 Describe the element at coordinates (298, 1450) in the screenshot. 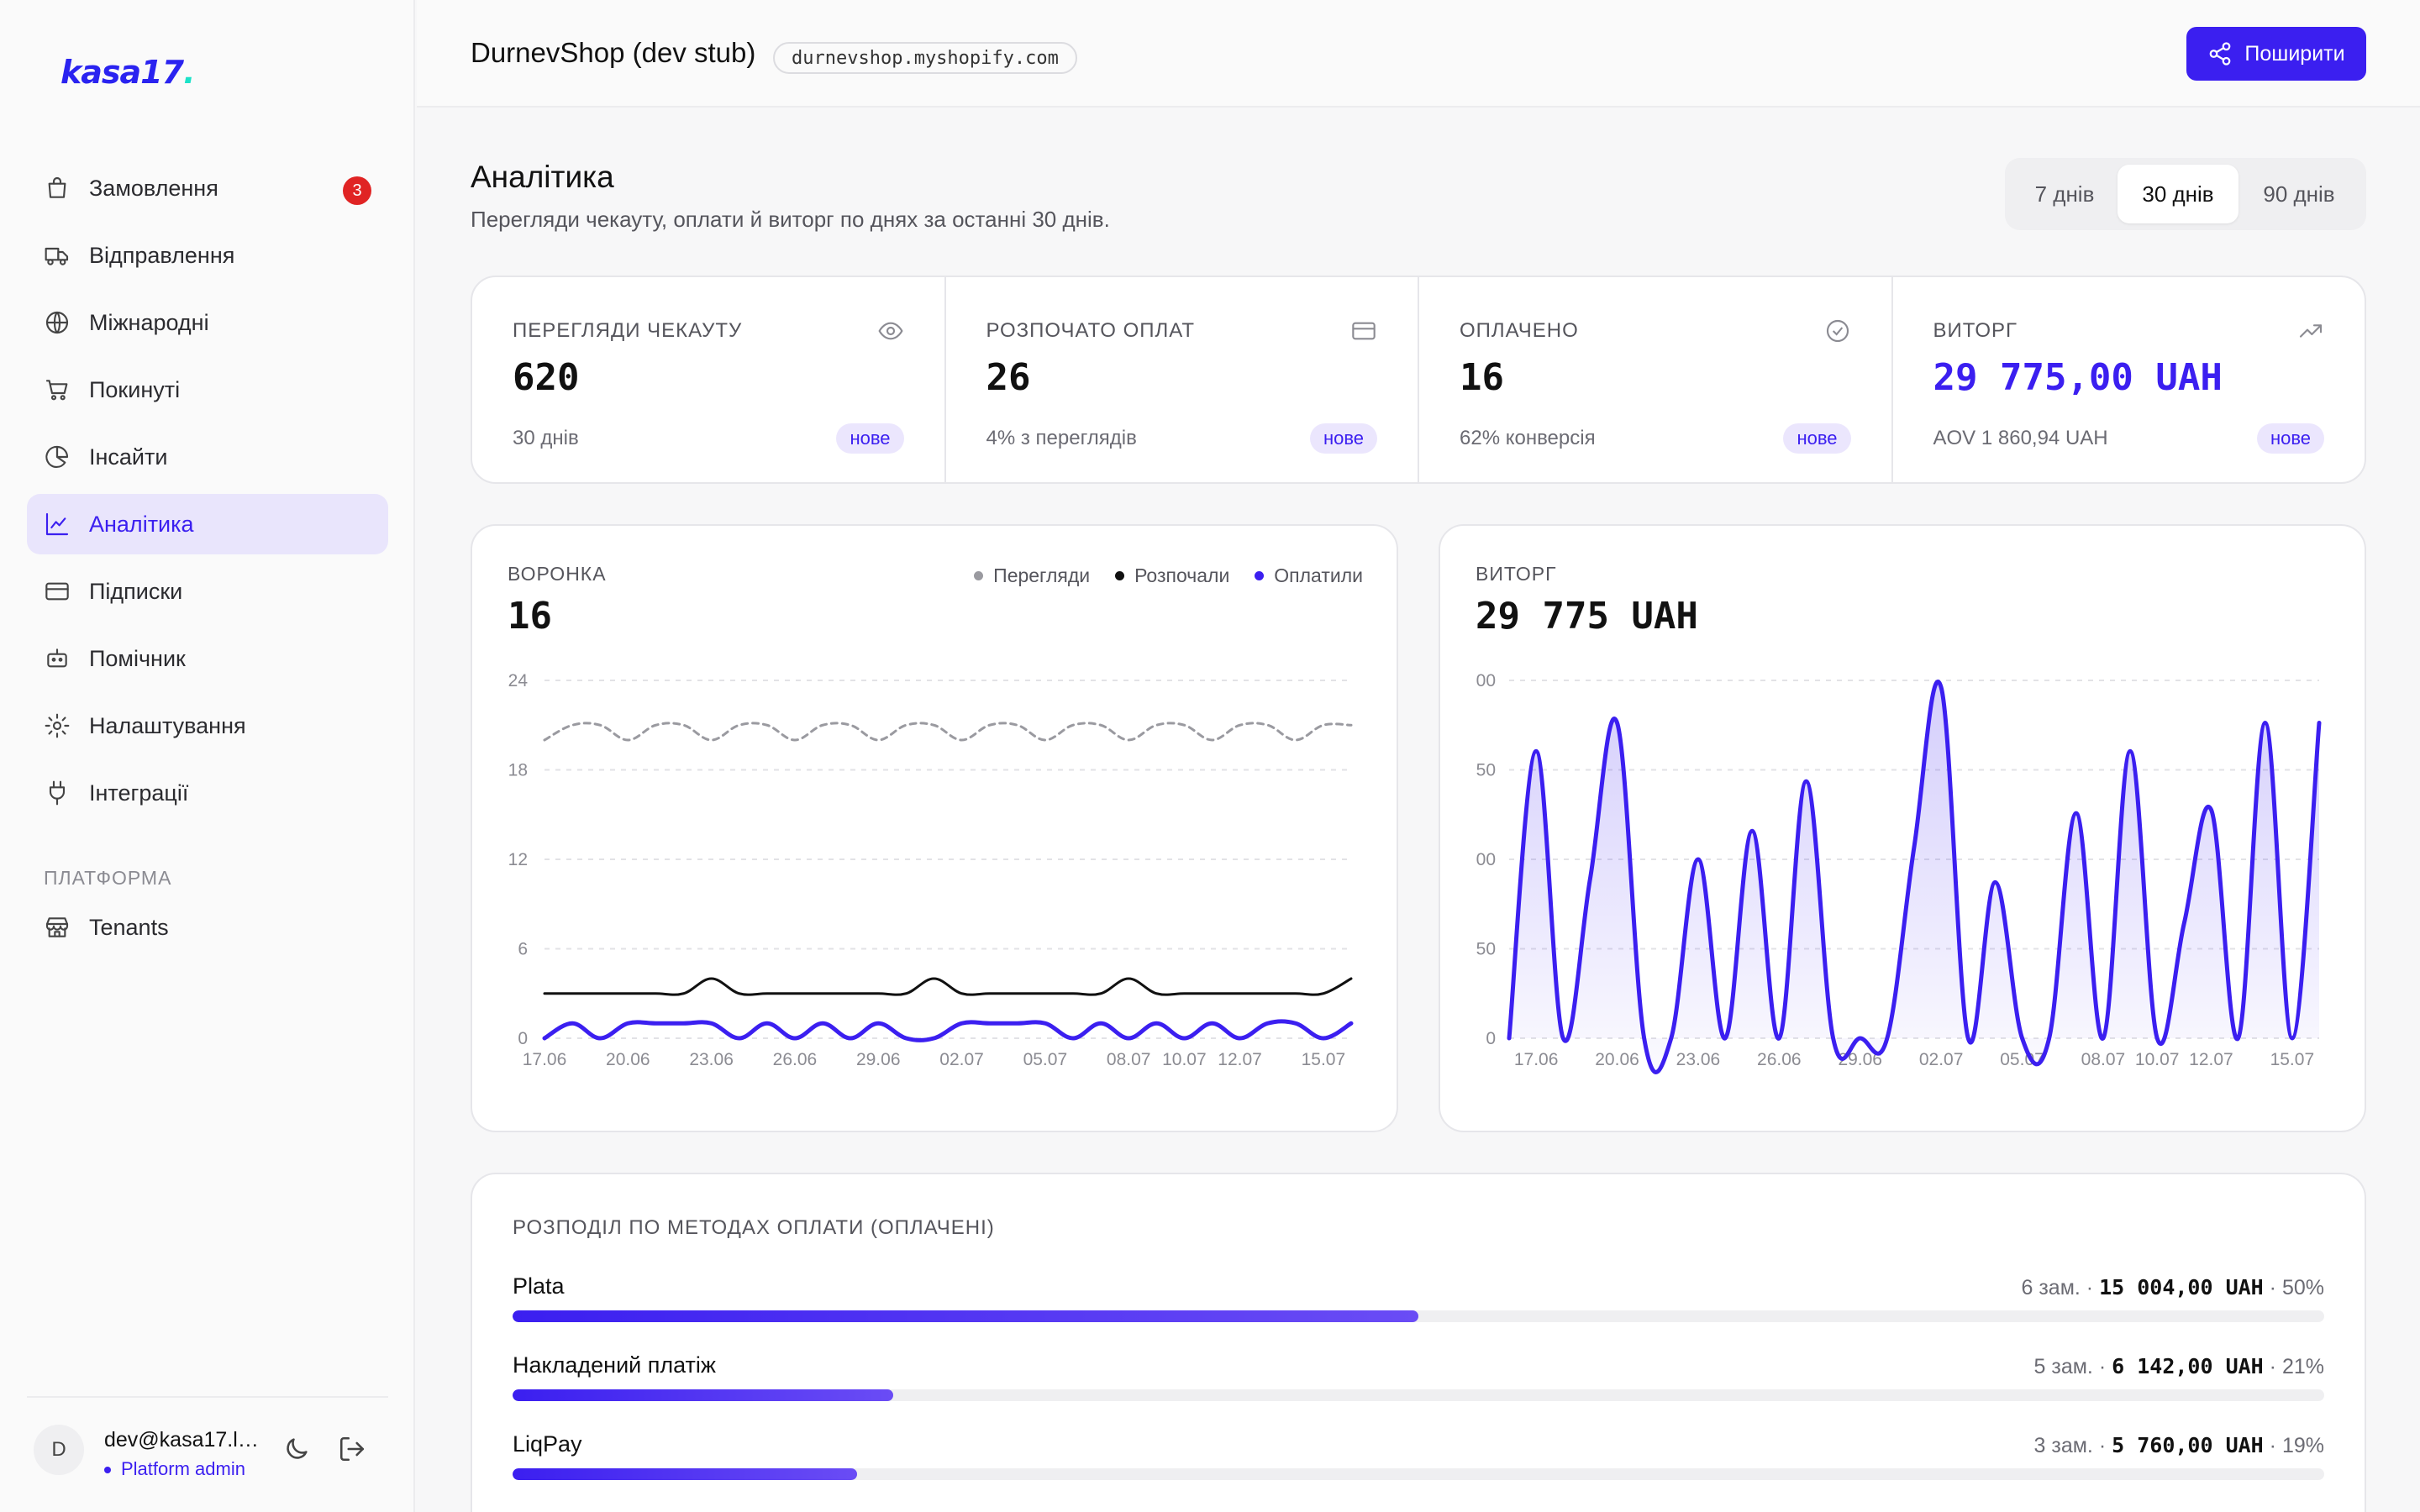

I see `theme-toggle-button` at that location.